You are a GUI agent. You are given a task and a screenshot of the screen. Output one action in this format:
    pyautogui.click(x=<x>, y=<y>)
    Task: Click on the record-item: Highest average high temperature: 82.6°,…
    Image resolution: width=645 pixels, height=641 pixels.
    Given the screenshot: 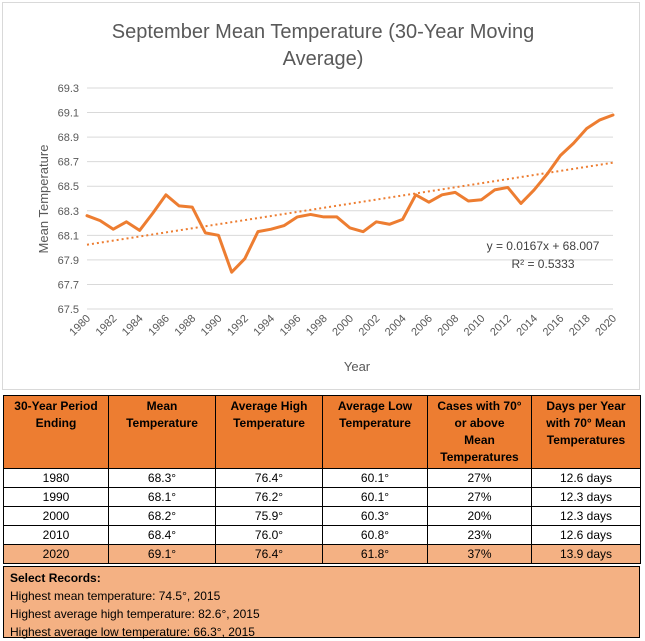 What is the action you would take?
    pyautogui.click(x=135, y=614)
    